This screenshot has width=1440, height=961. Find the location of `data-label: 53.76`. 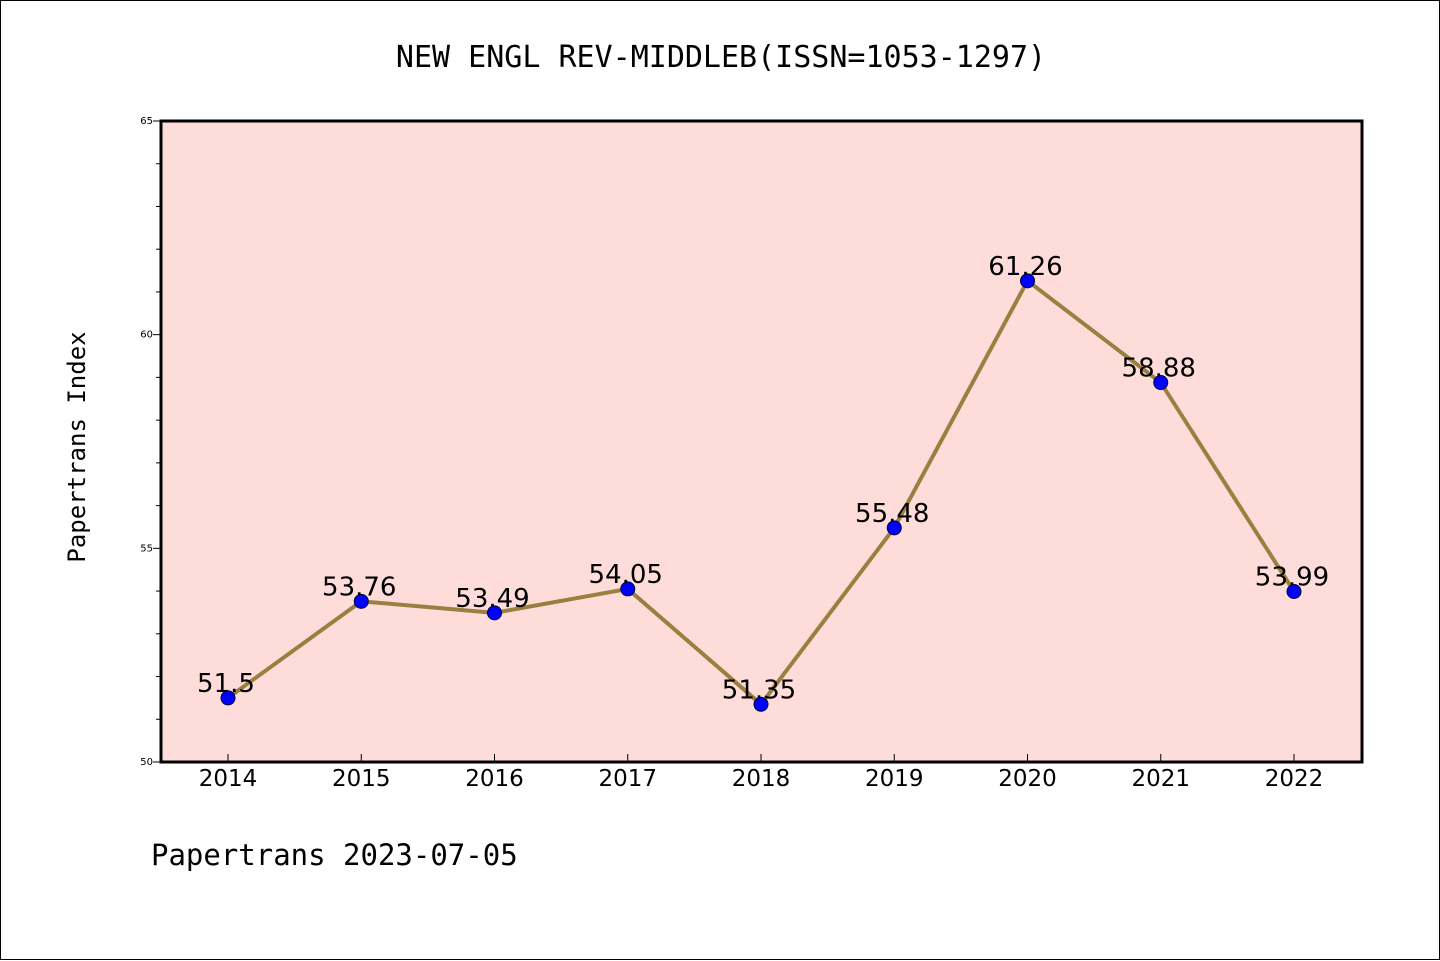

data-label: 53.76 is located at coordinates (359, 587).